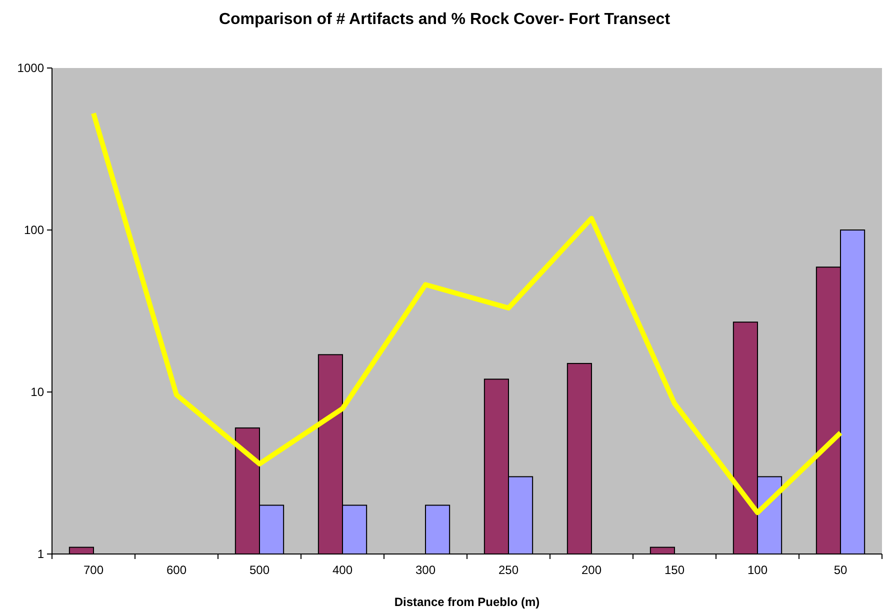 Image resolution: width=889 pixels, height=616 pixels. Describe the element at coordinates (508, 570) in the screenshot. I see `x-tick-label: 250` at that location.